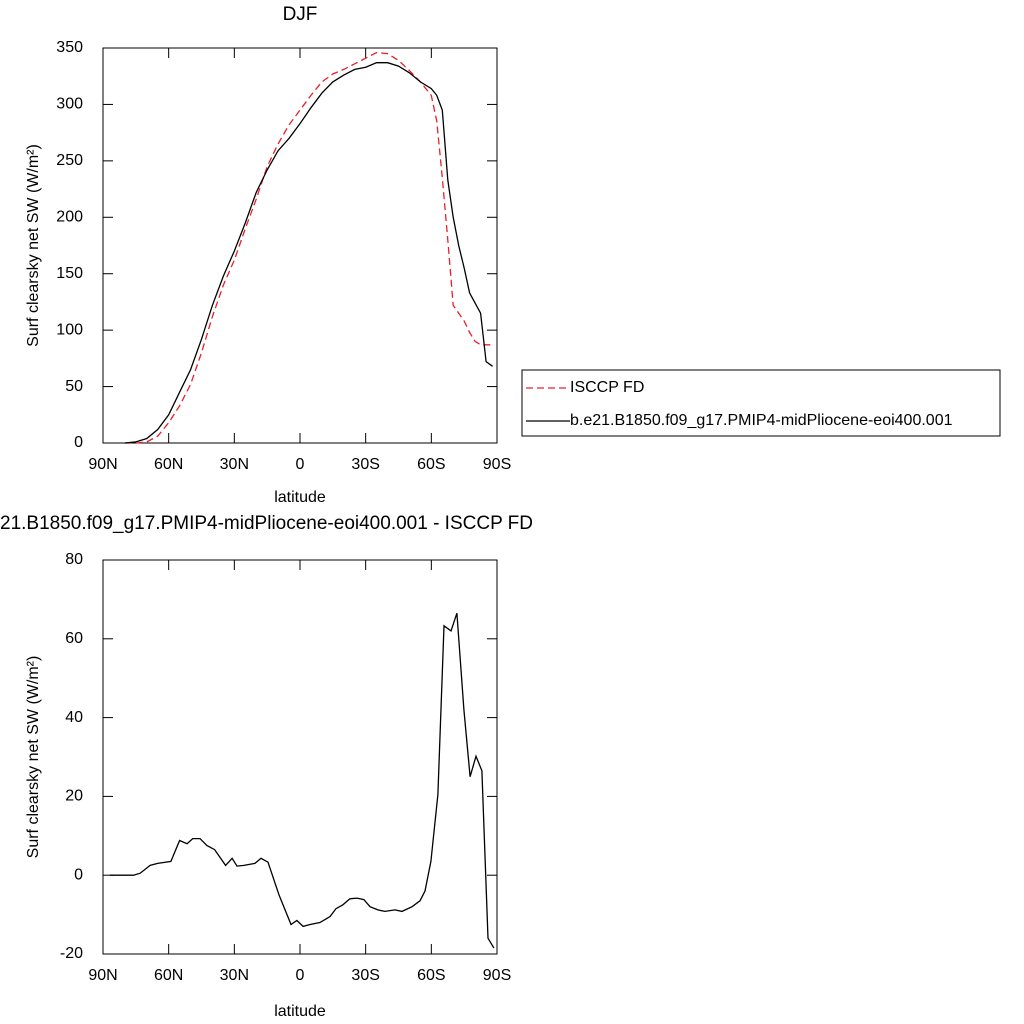 This screenshot has height=1024, width=1024. What do you see at coordinates (69, 273) in the screenshot?
I see `y-tick-label: 150` at bounding box center [69, 273].